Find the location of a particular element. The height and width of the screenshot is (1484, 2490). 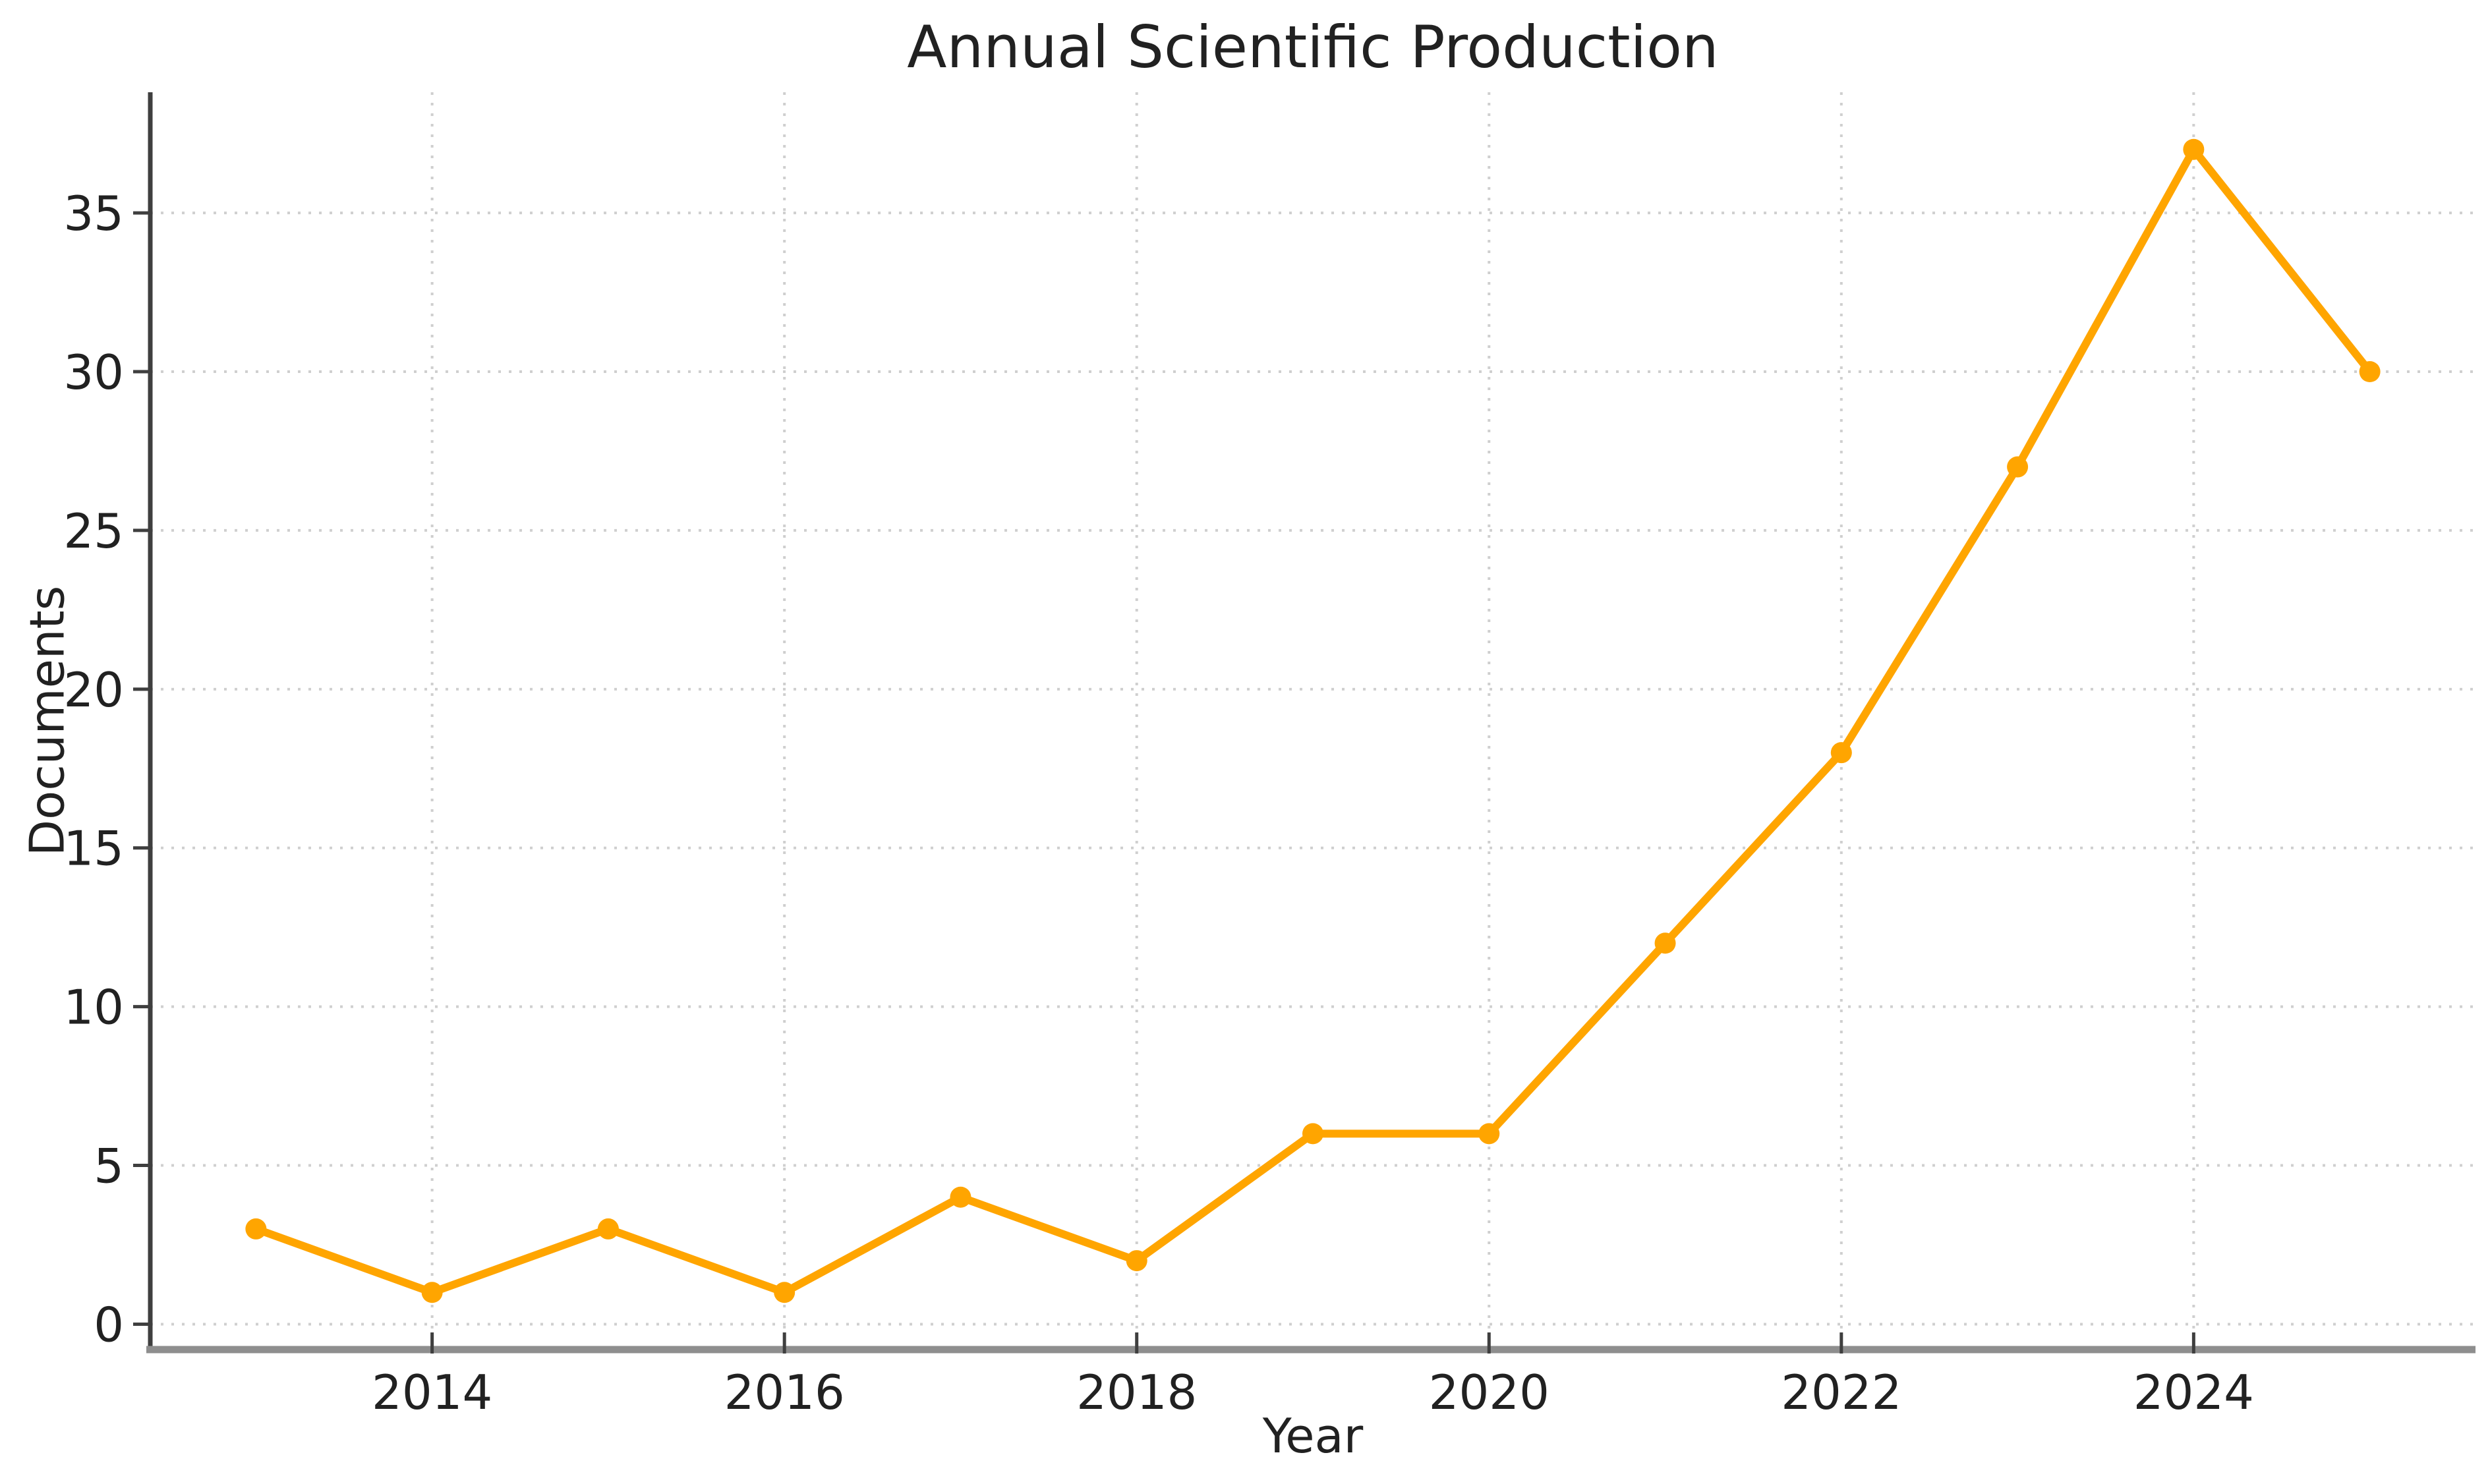

x-tick-label-2016: 2016 is located at coordinates (784, 1392).